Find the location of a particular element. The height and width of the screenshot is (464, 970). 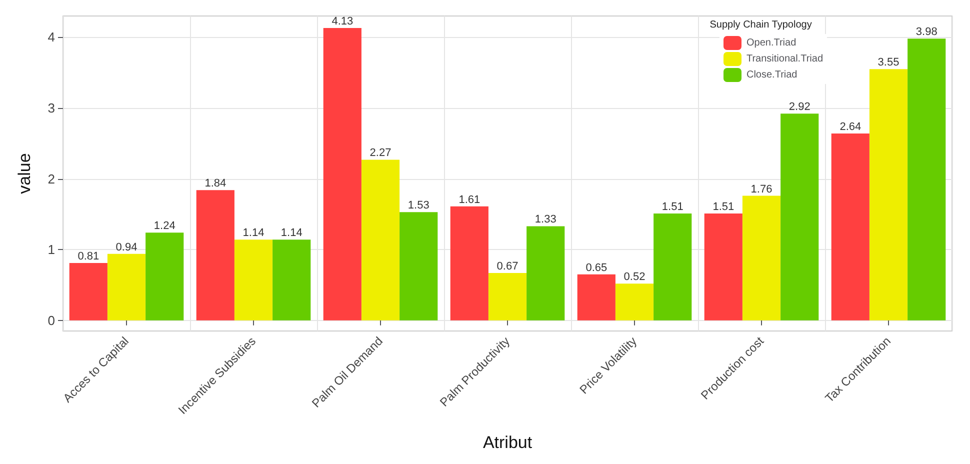

data-label: 0.94 is located at coordinates (127, 247).